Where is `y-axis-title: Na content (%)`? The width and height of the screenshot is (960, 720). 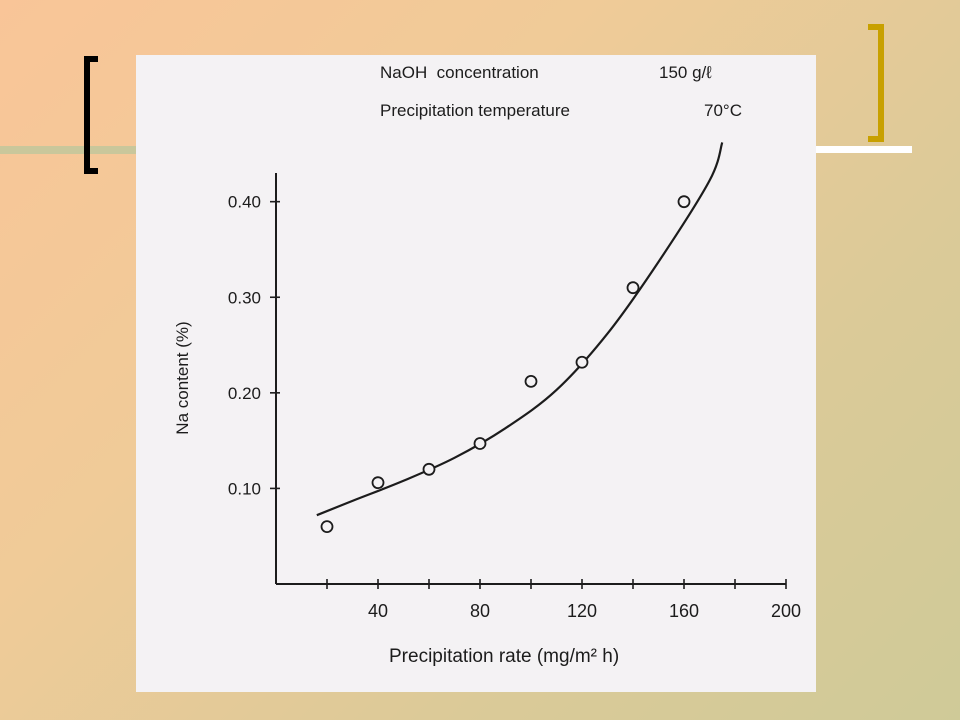
y-axis-title: Na content (%) is located at coordinates (182, 377).